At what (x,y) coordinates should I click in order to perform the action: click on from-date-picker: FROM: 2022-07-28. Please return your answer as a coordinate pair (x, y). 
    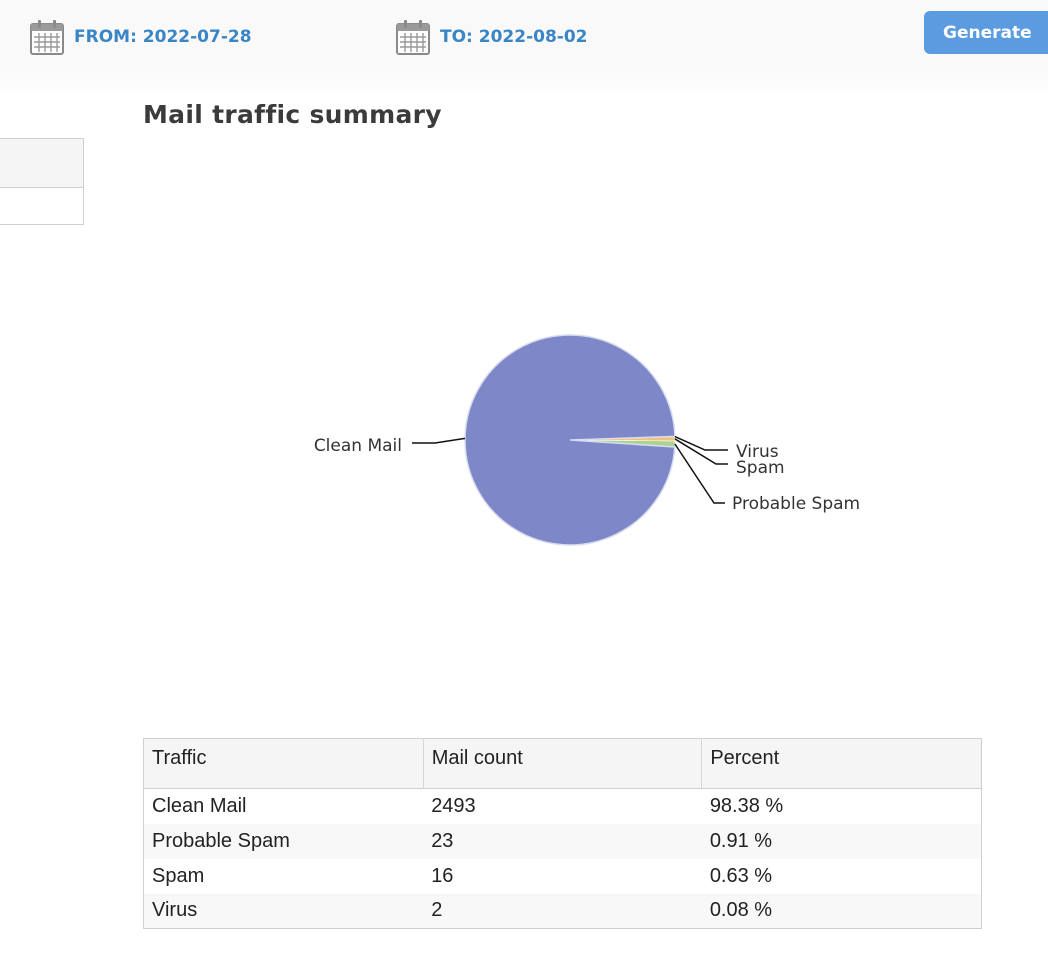
    Looking at the image, I should click on (141, 37).